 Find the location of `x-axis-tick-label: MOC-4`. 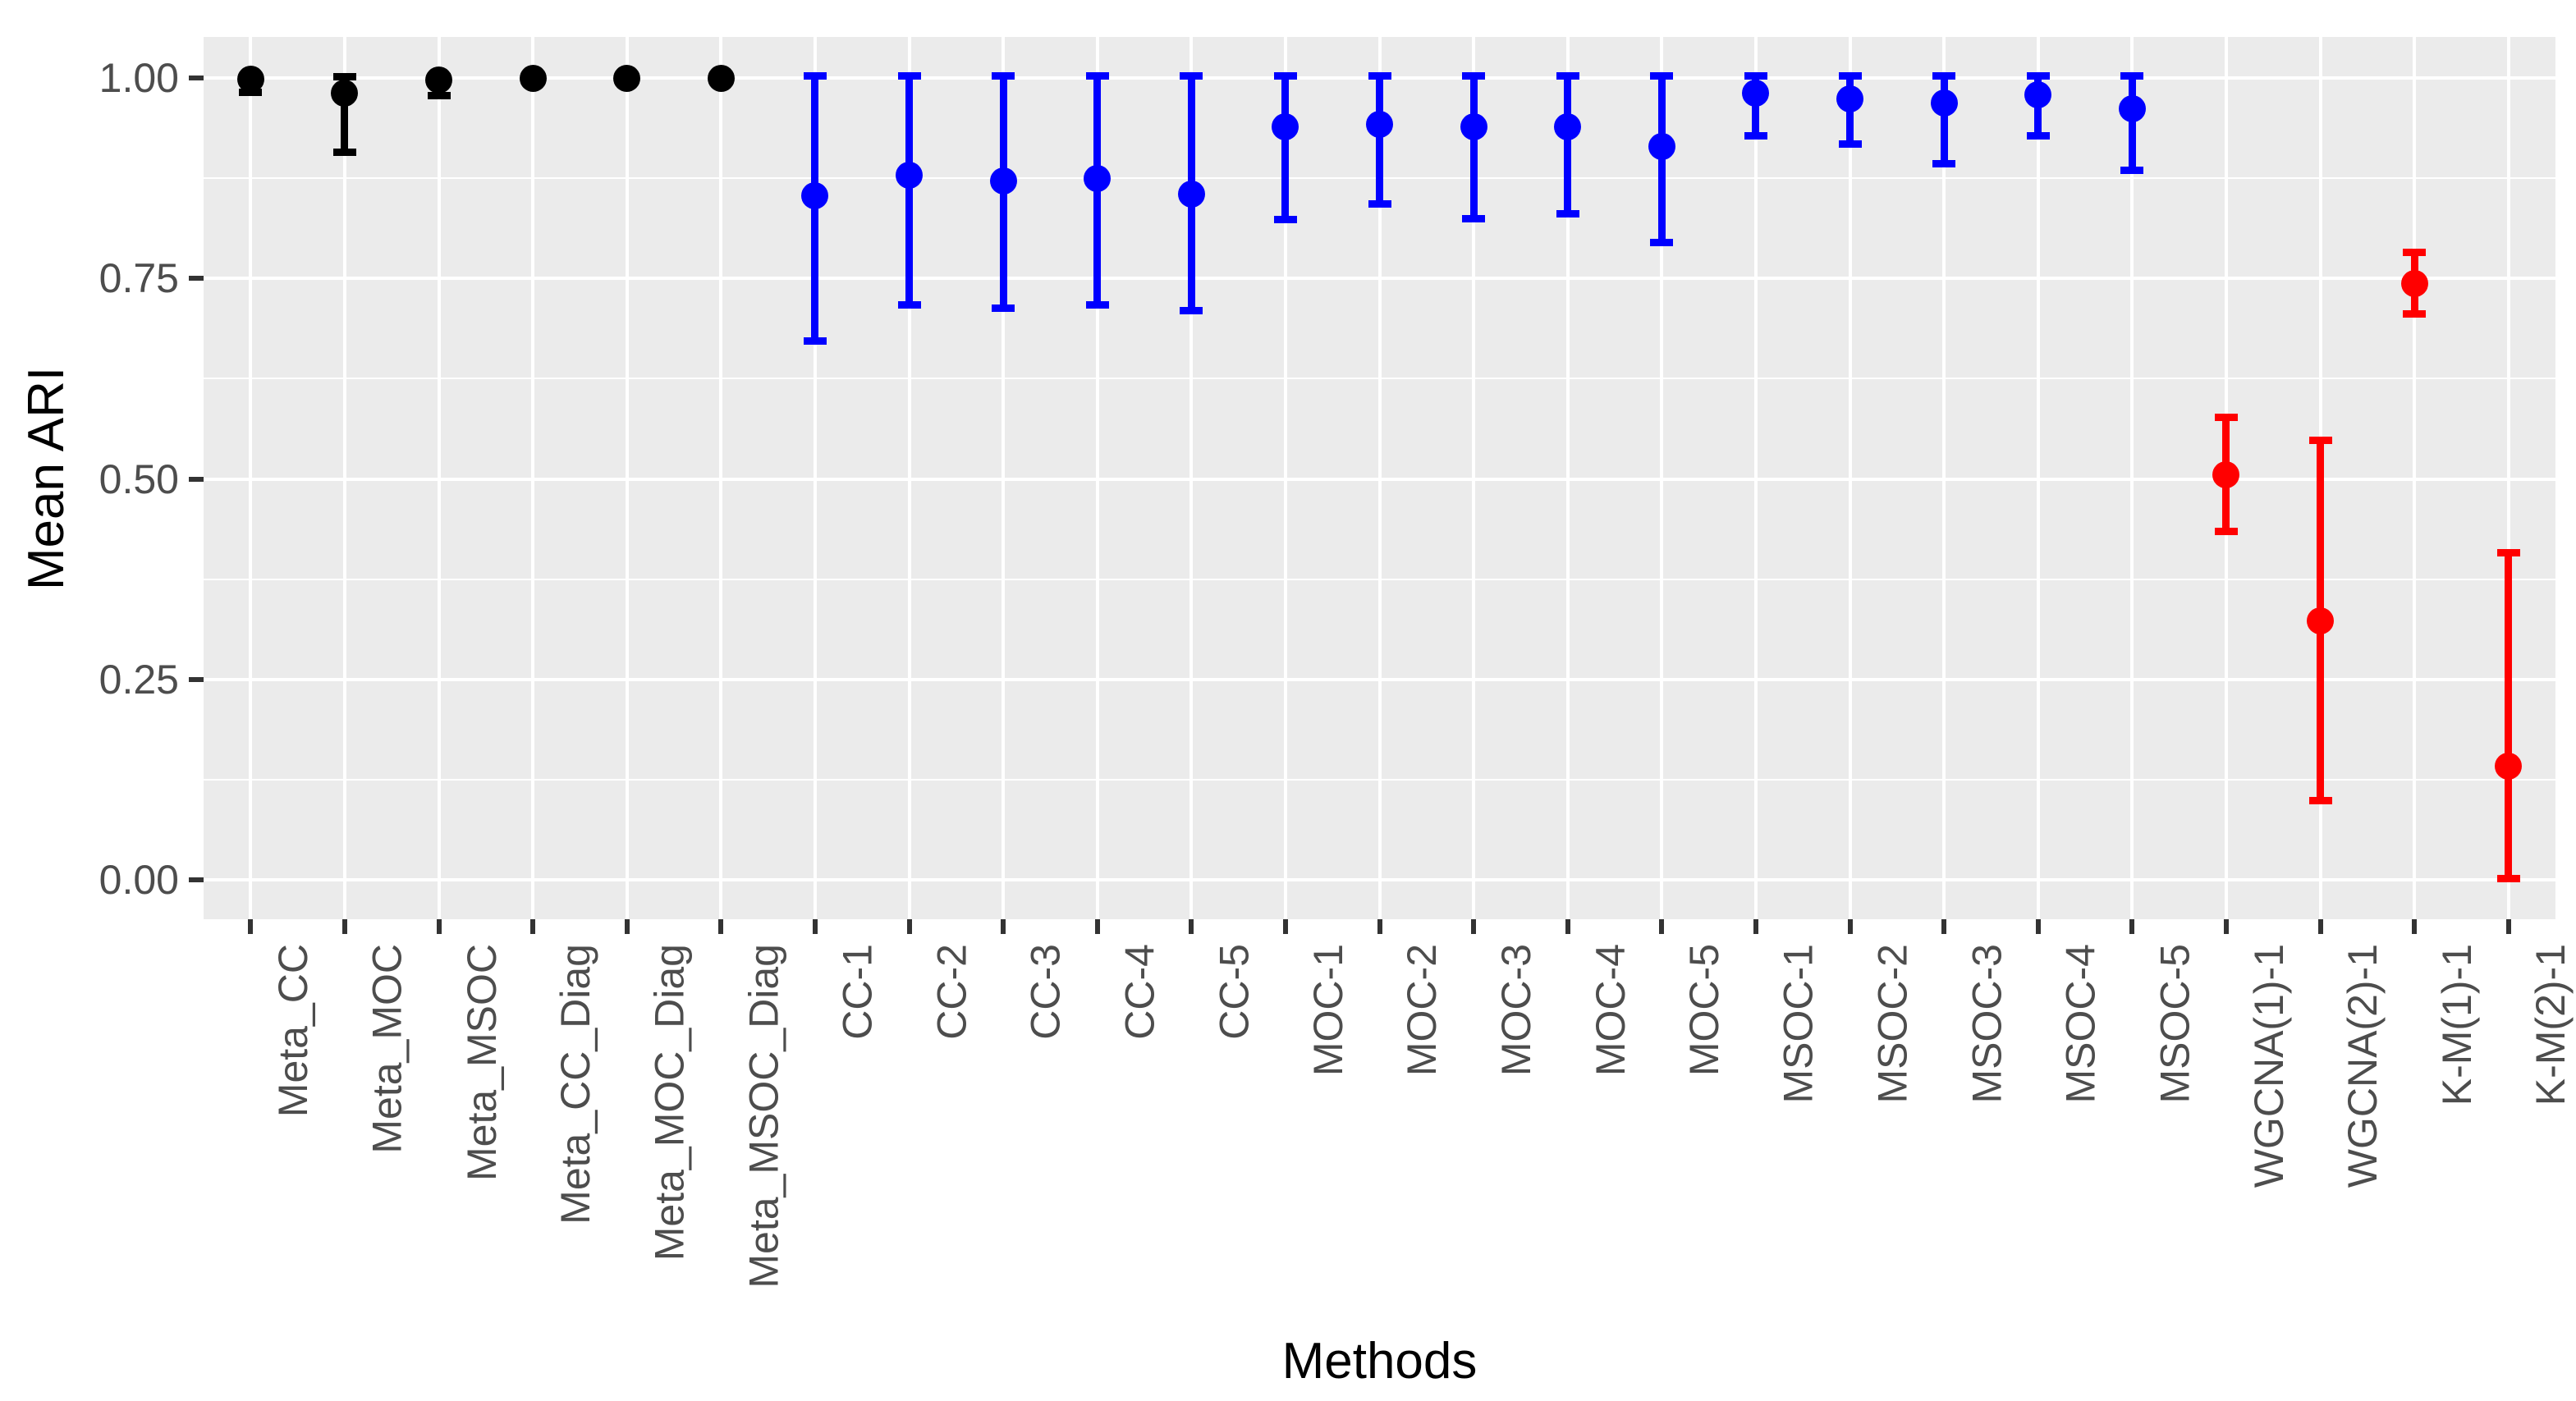

x-axis-tick-label: MOC-4 is located at coordinates (1610, 1011).